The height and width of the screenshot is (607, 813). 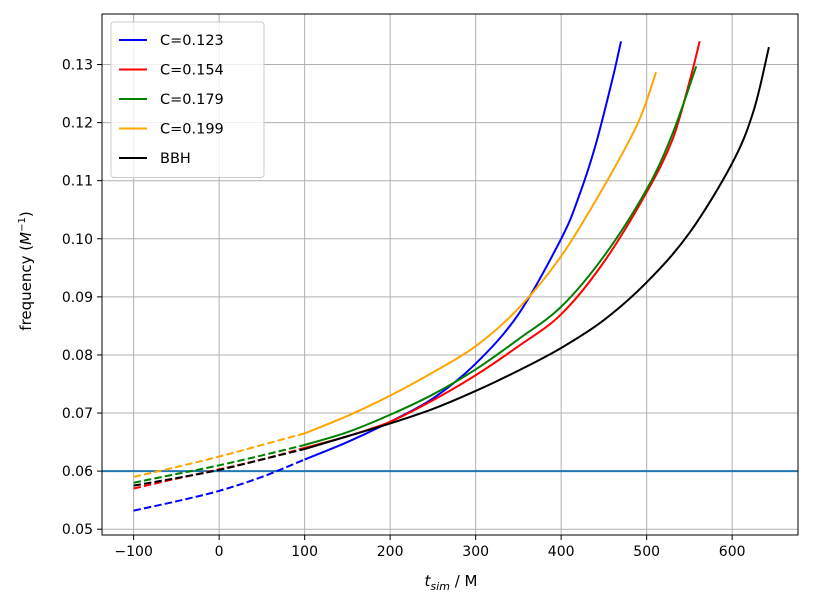 I want to click on y-tick-label: 0.08, so click(x=77, y=356).